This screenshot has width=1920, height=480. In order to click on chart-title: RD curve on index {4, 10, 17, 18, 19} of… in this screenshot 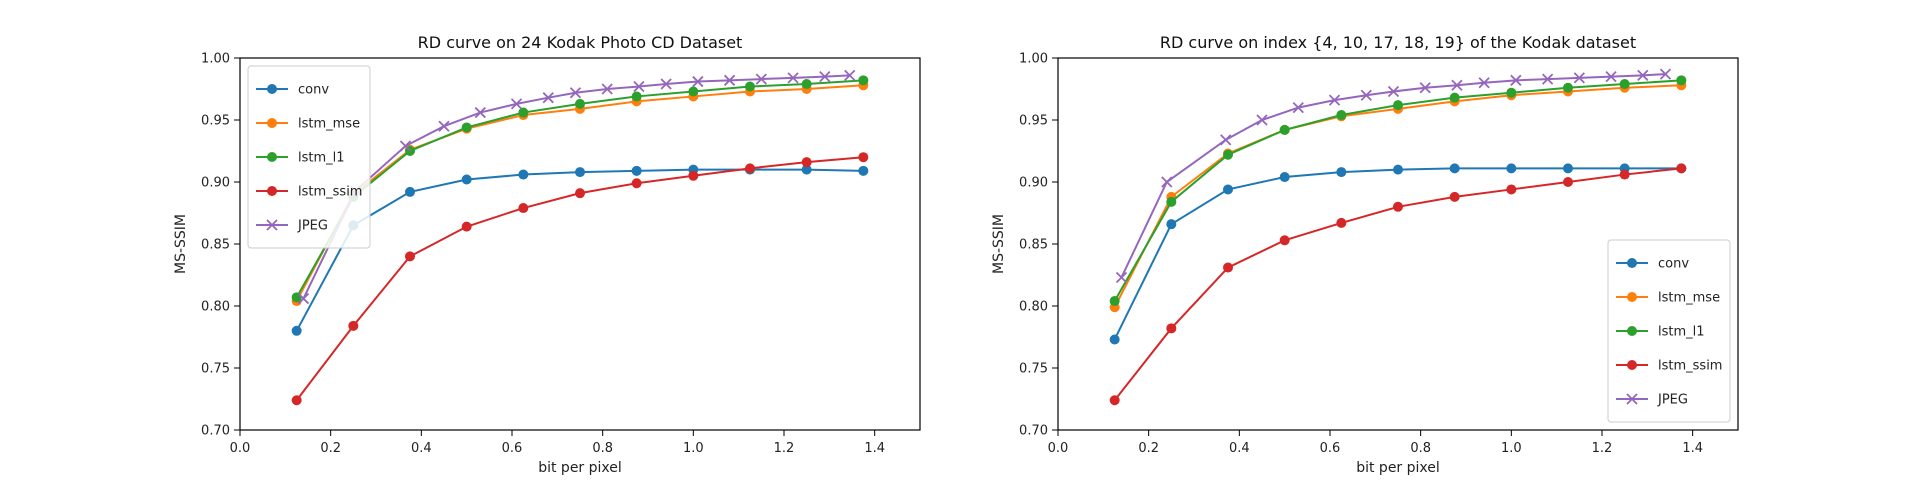, I will do `click(1398, 42)`.